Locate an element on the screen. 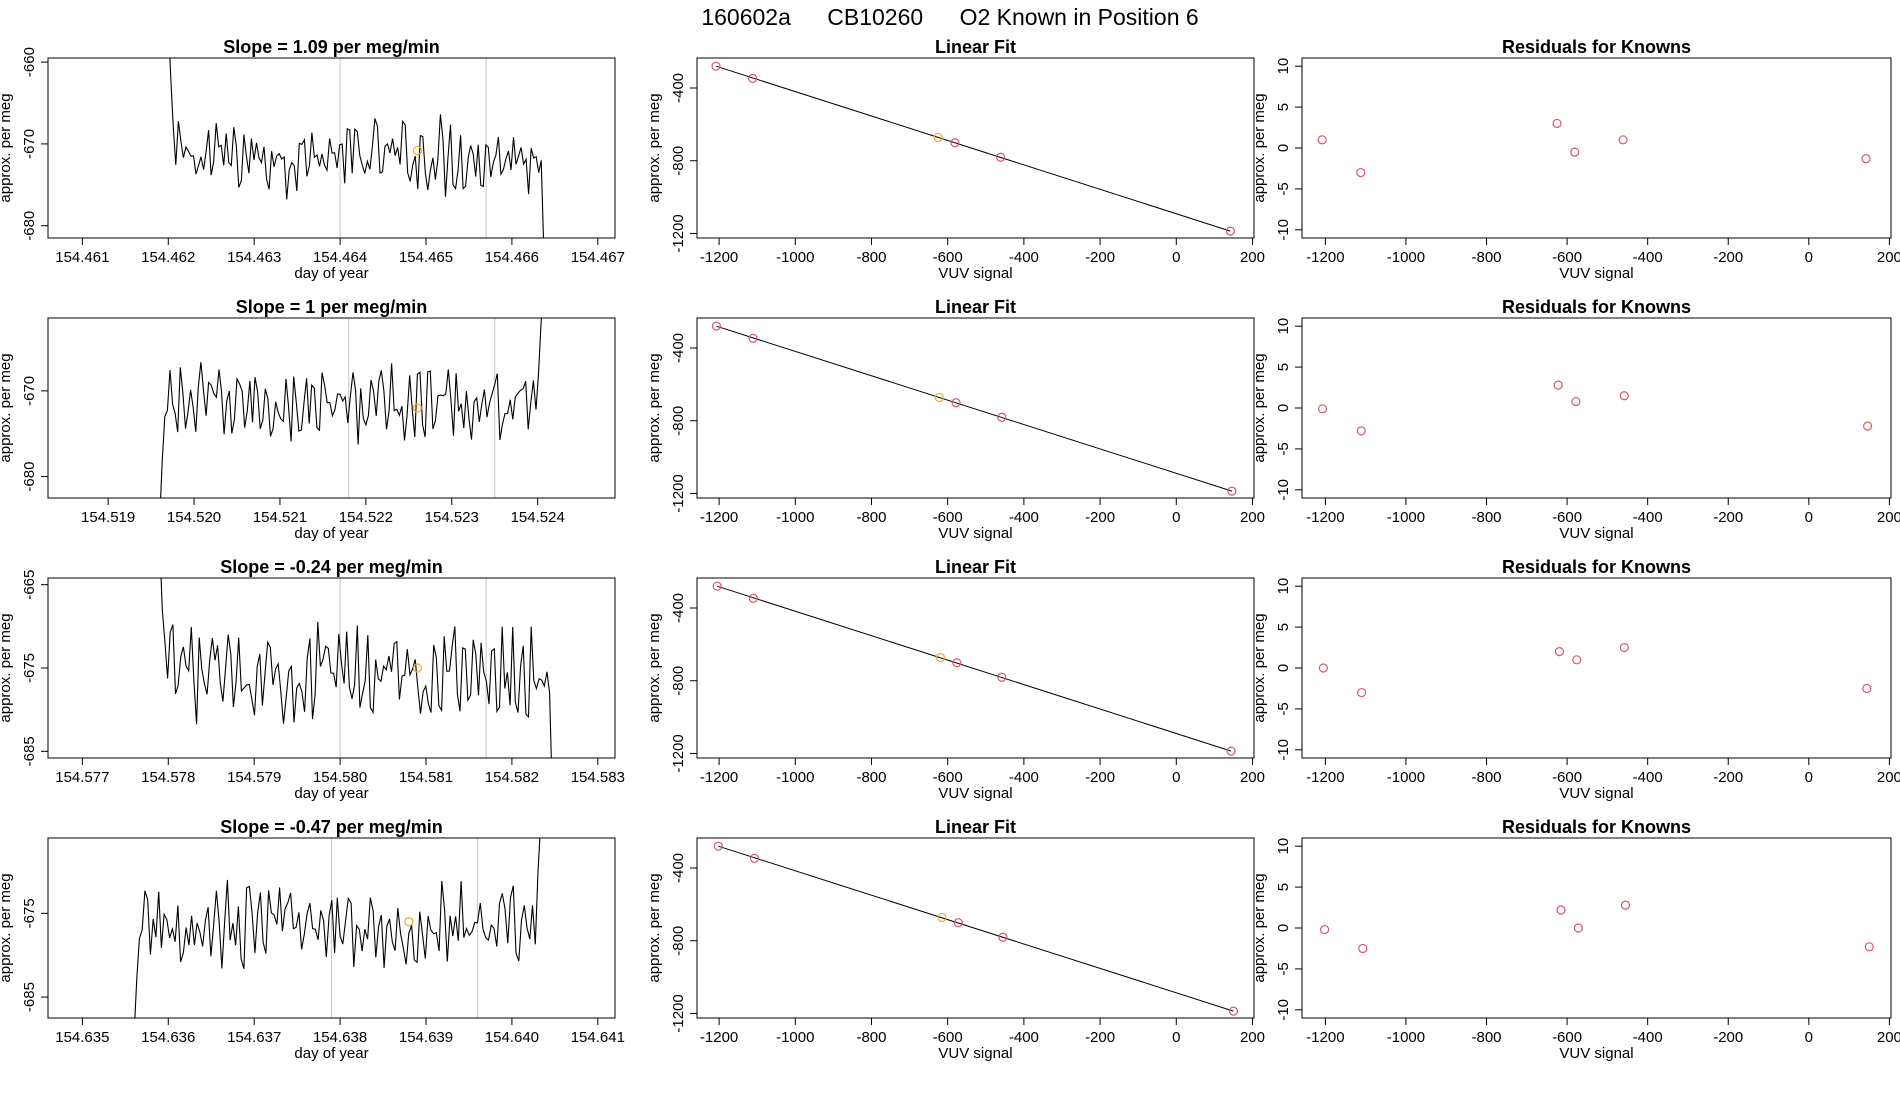  x-axis: -1200 -1000 -800 -600 -400 -200 0 200 is located at coordinates (982, 1032).